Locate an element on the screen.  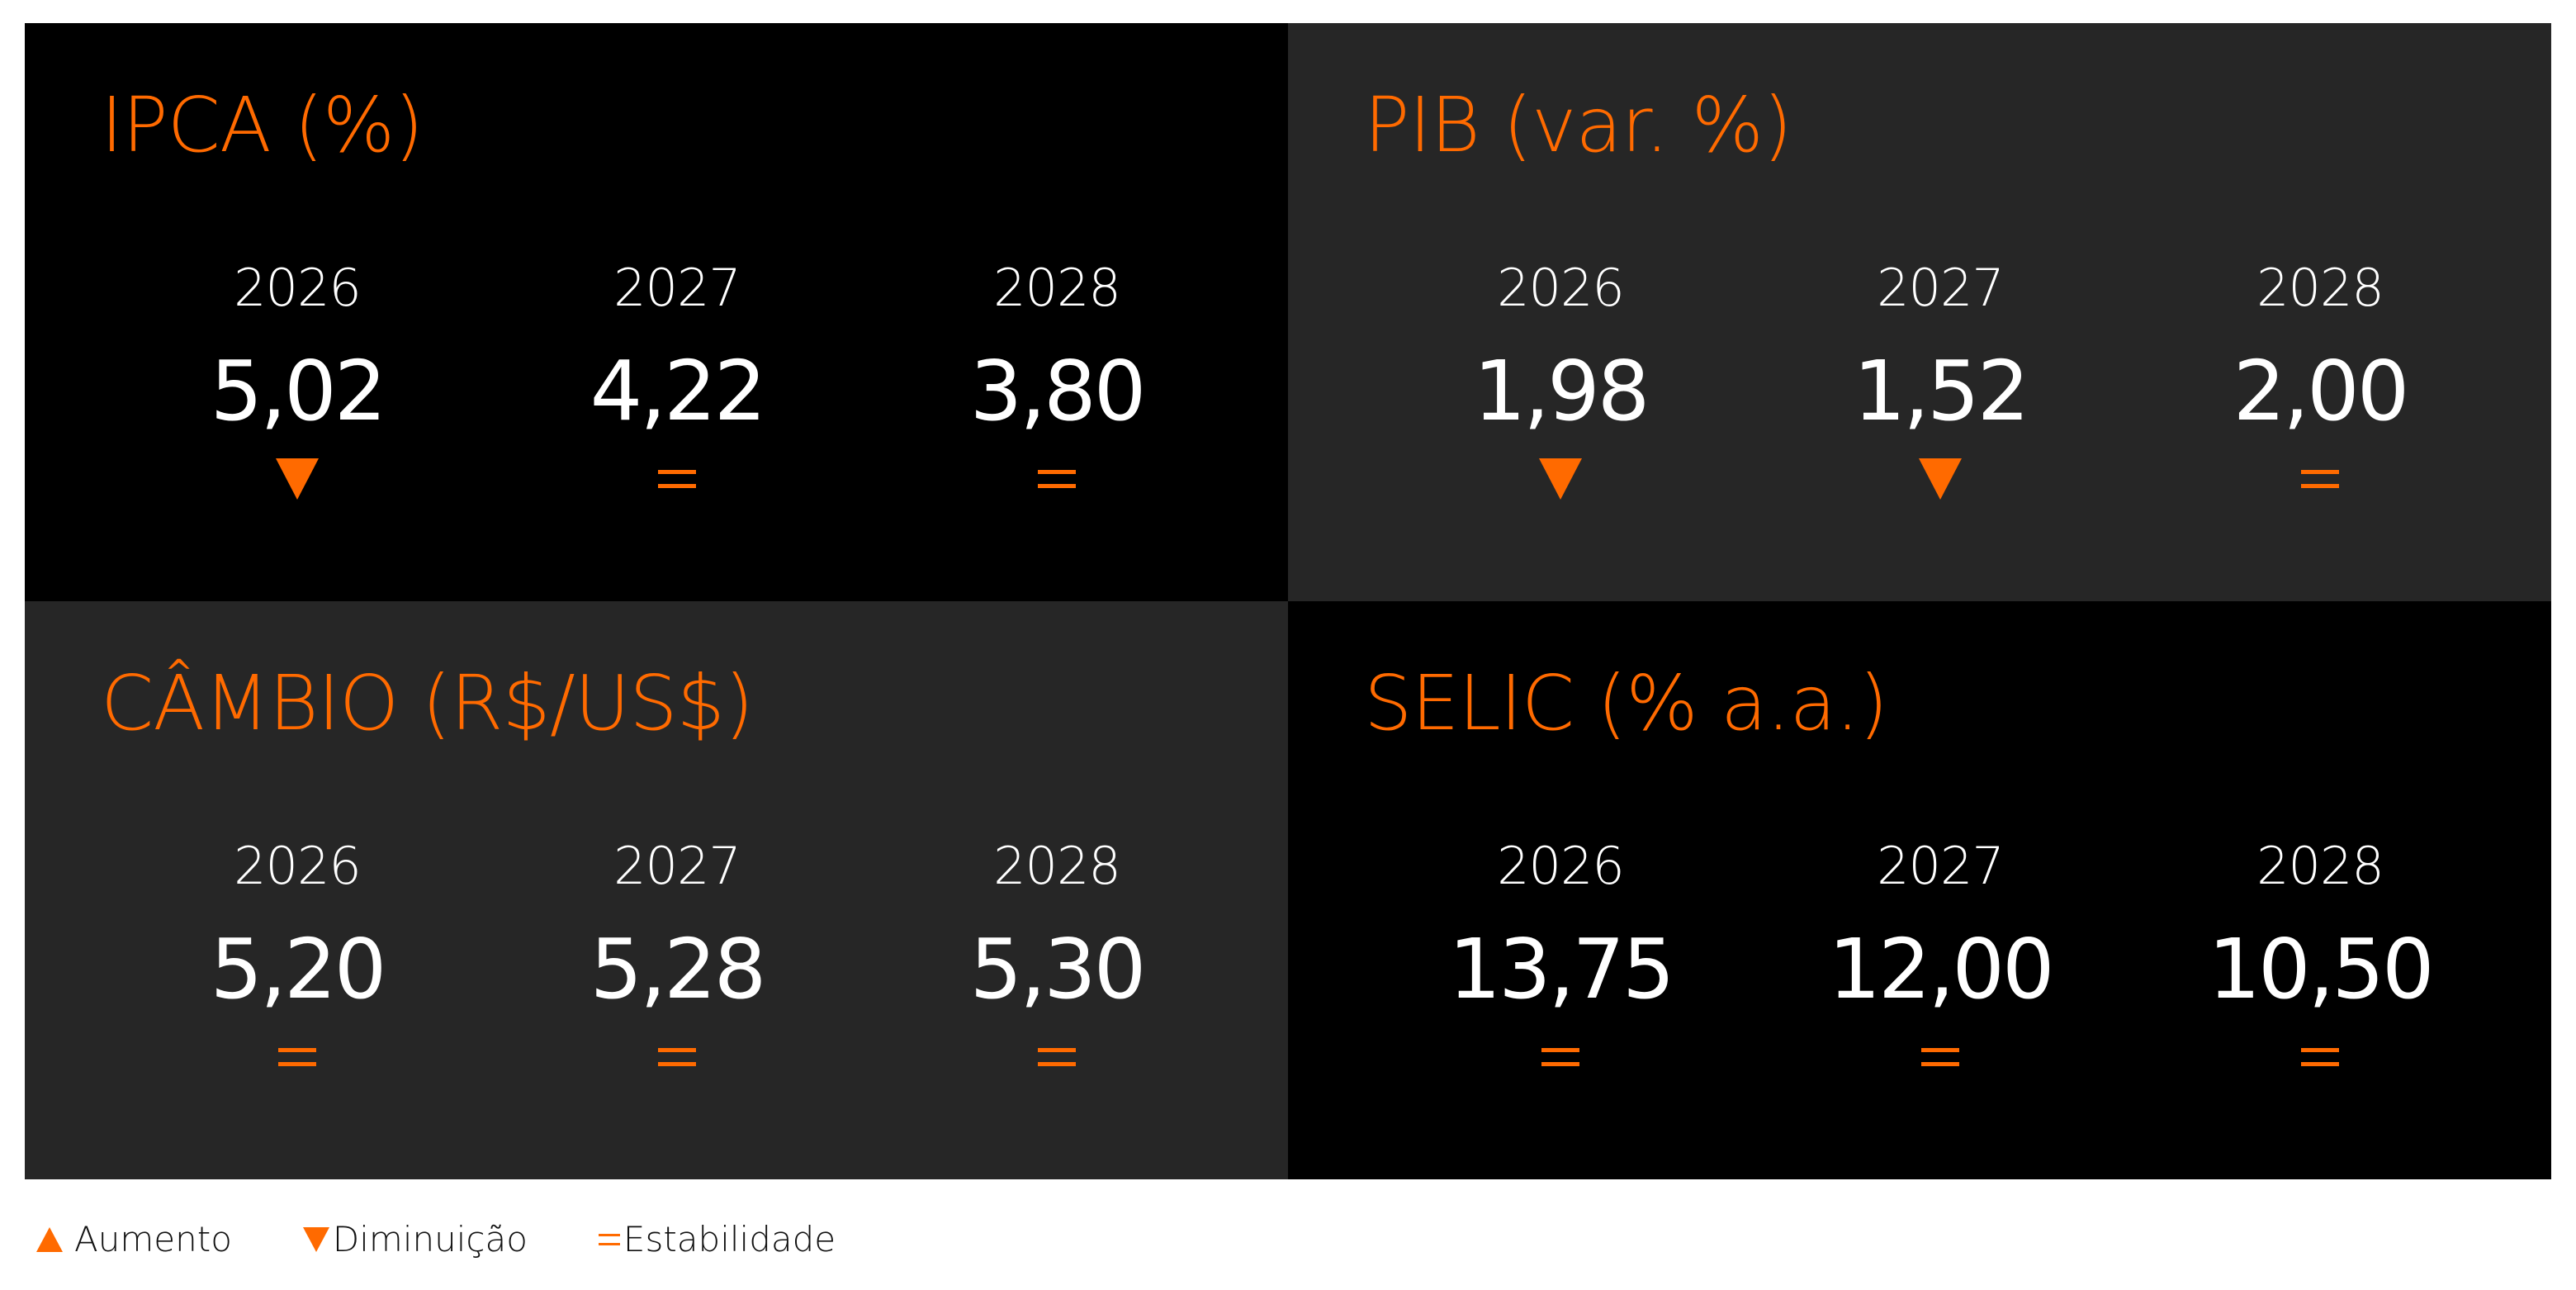
forecast-item: 2026 5,20 is located at coordinates (297, 962).